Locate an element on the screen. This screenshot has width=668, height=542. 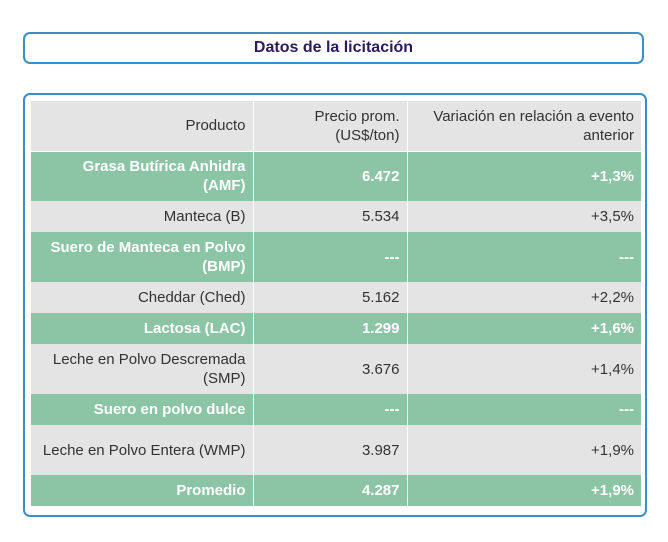
cell-precio: 3.987 is located at coordinates (330, 450).